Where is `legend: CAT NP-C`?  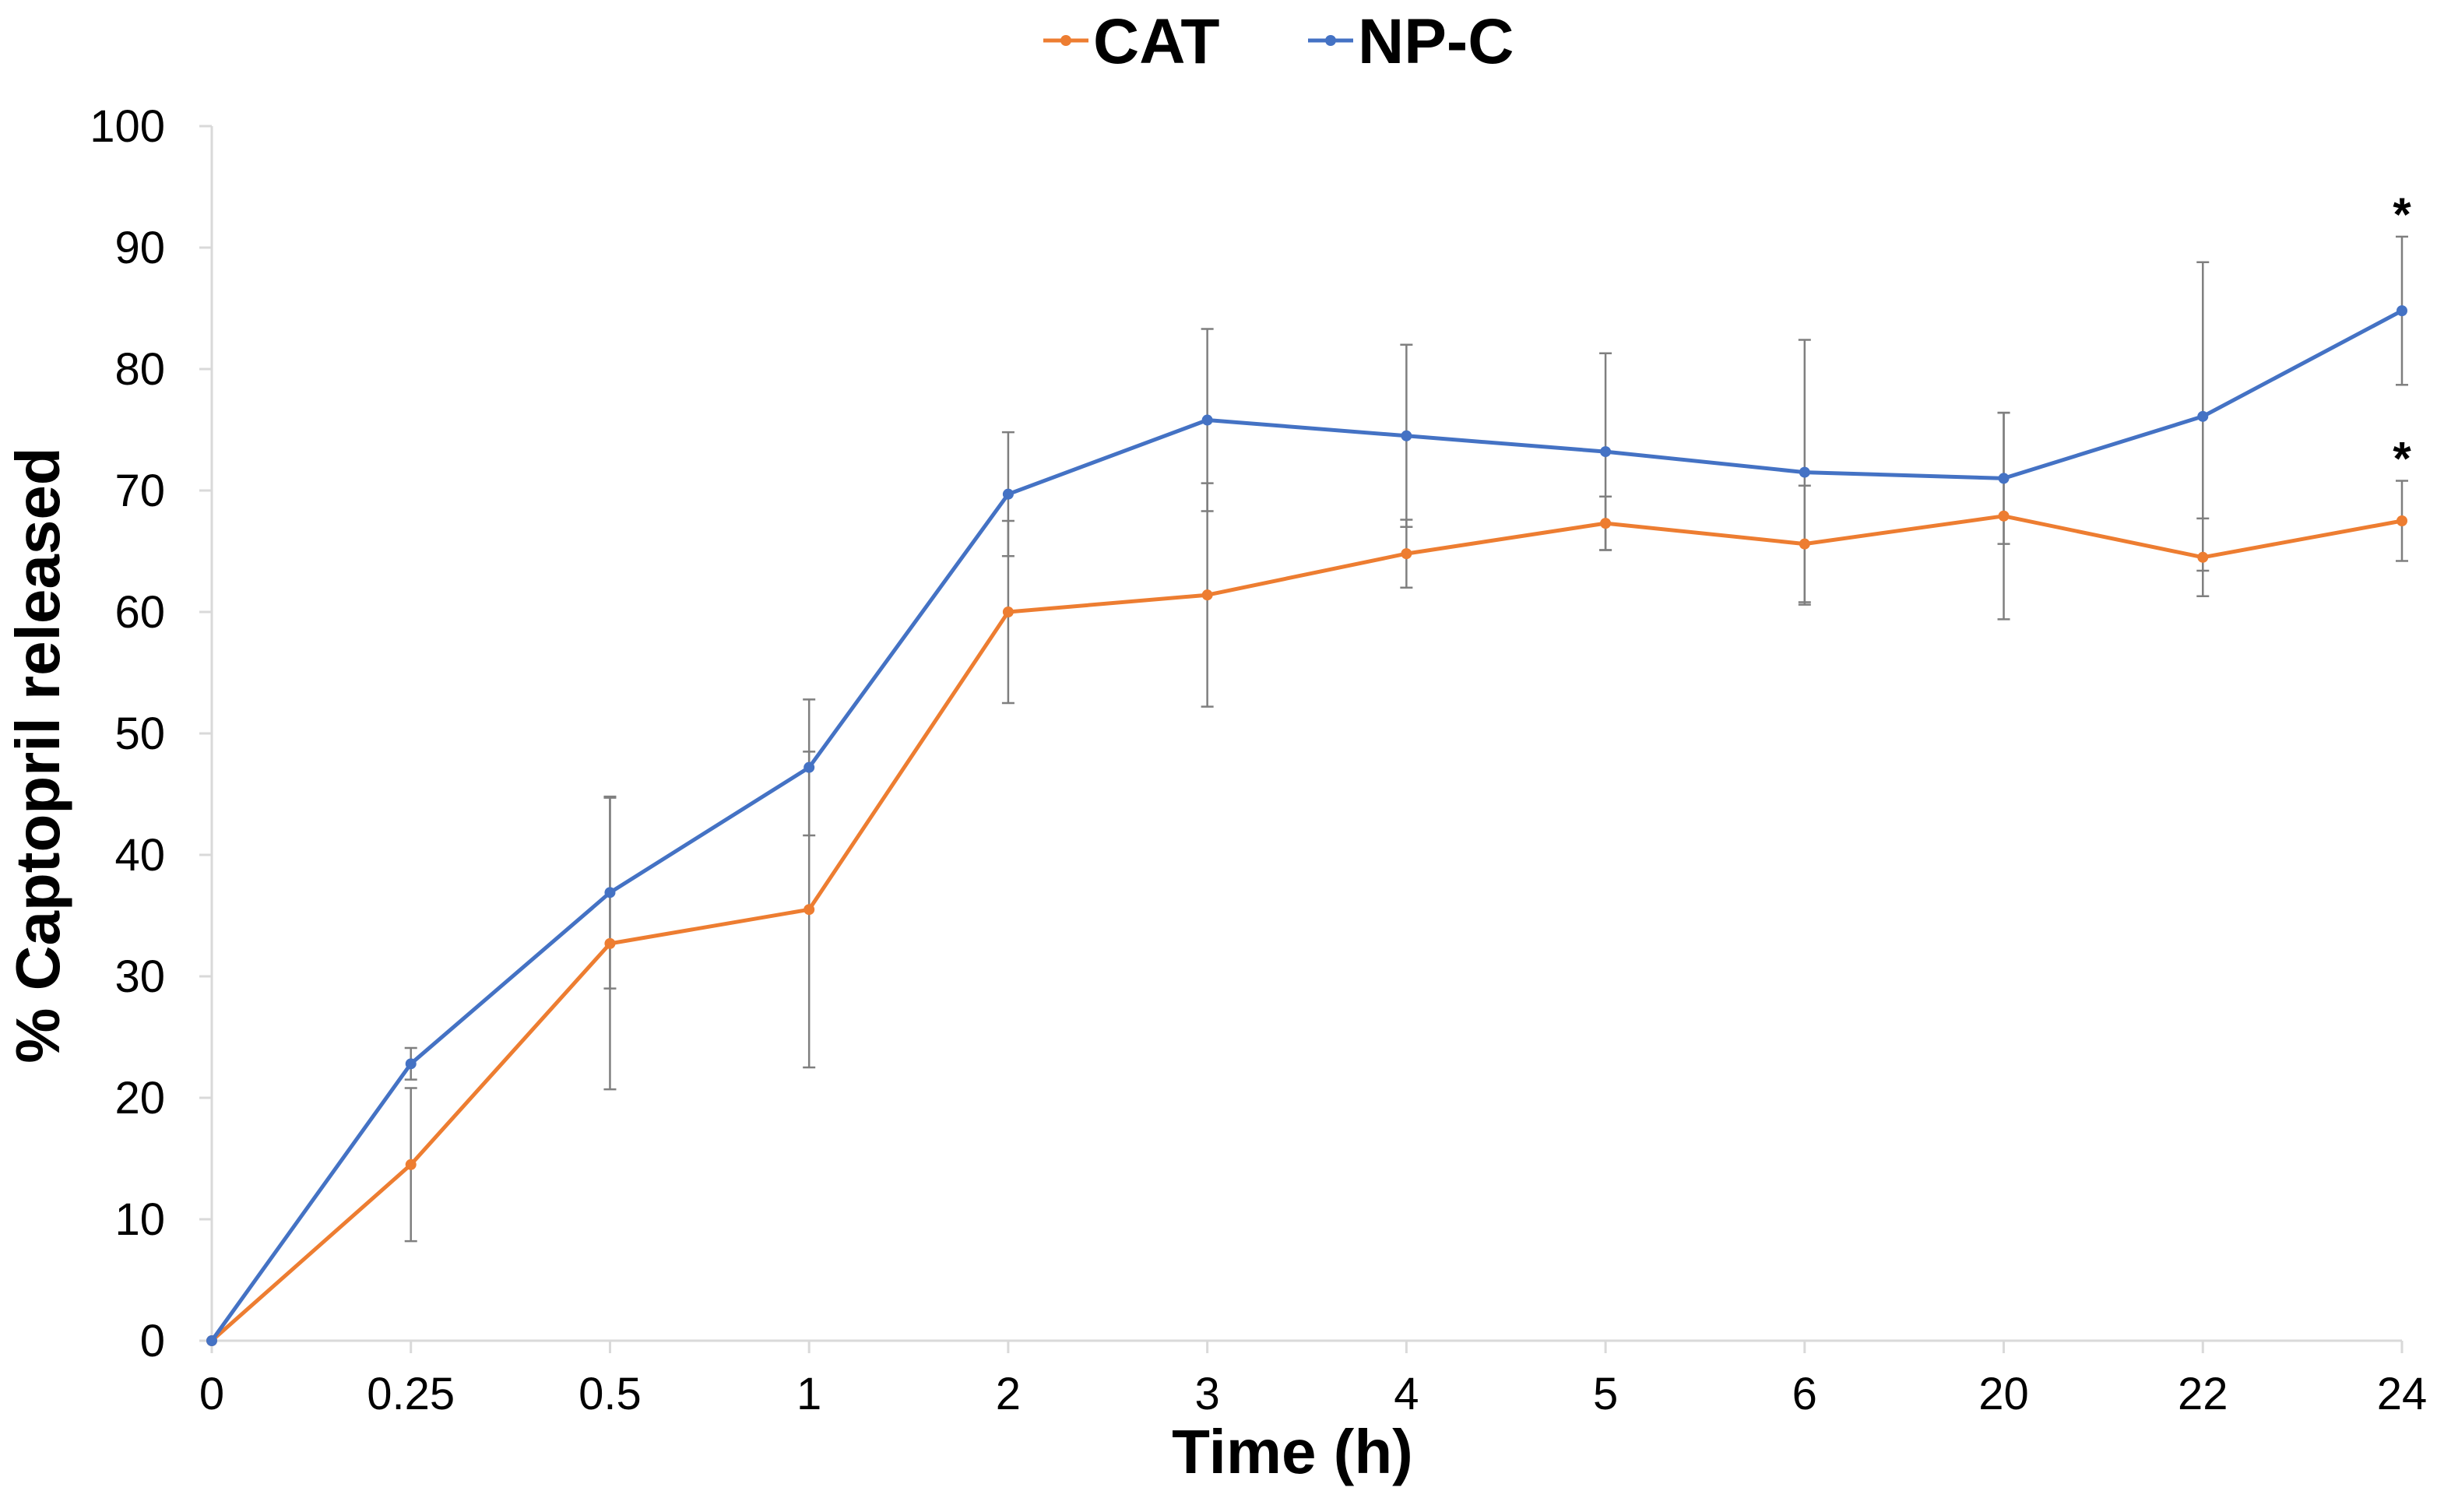 legend: CAT NP-C is located at coordinates (1278, 41).